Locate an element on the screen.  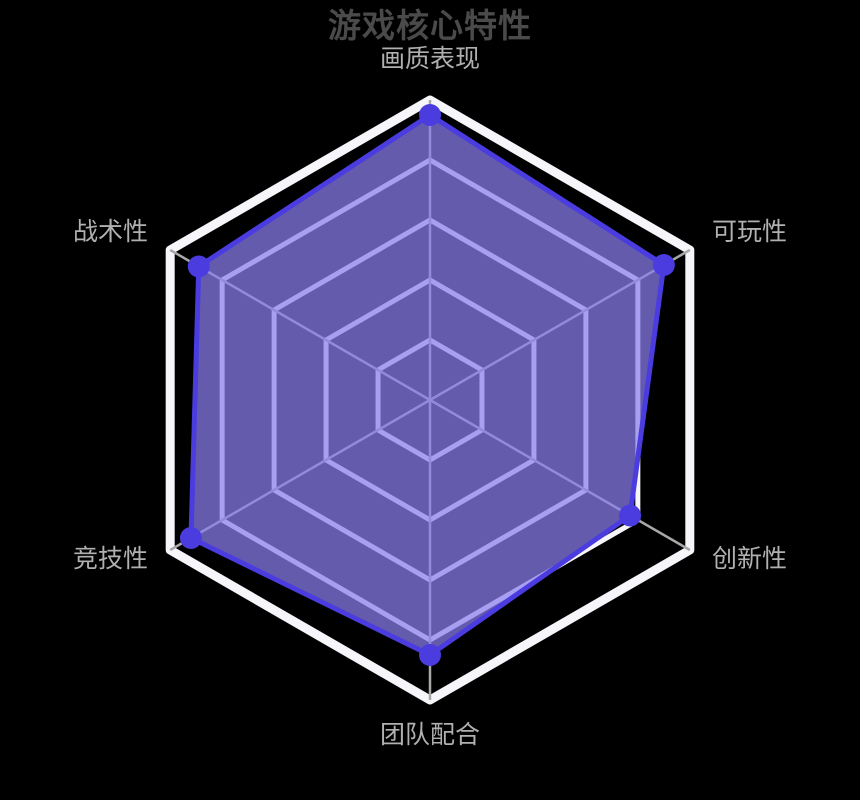
axis-label-hua-zhi-biao-xian: 画质表现 is located at coordinates (429, 58).